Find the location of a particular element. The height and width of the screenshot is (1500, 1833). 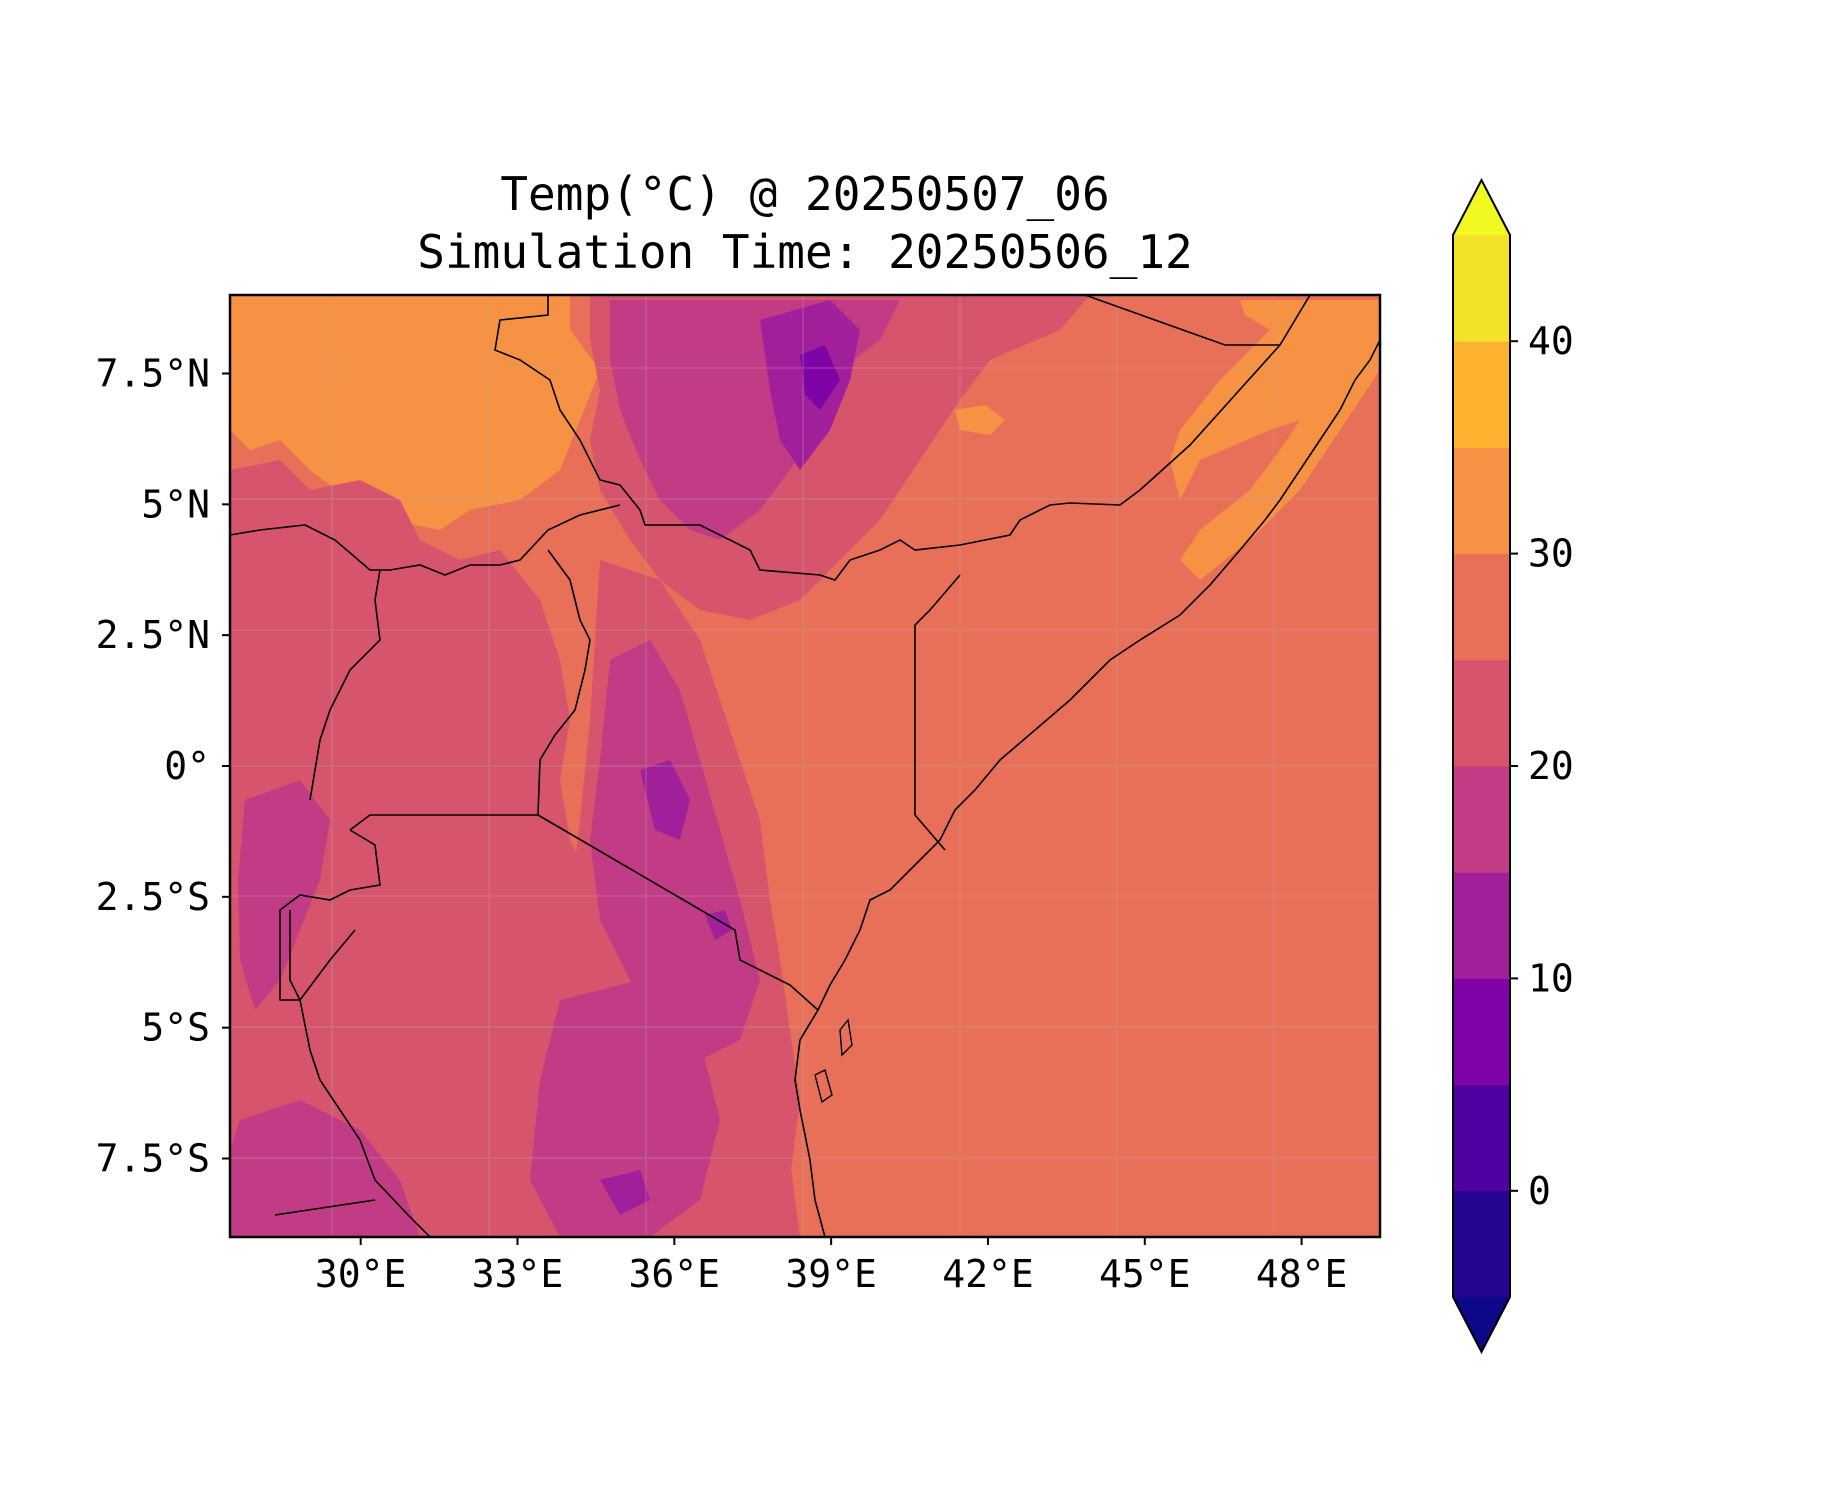

warm-patch-ogaden is located at coordinates (980, 420).